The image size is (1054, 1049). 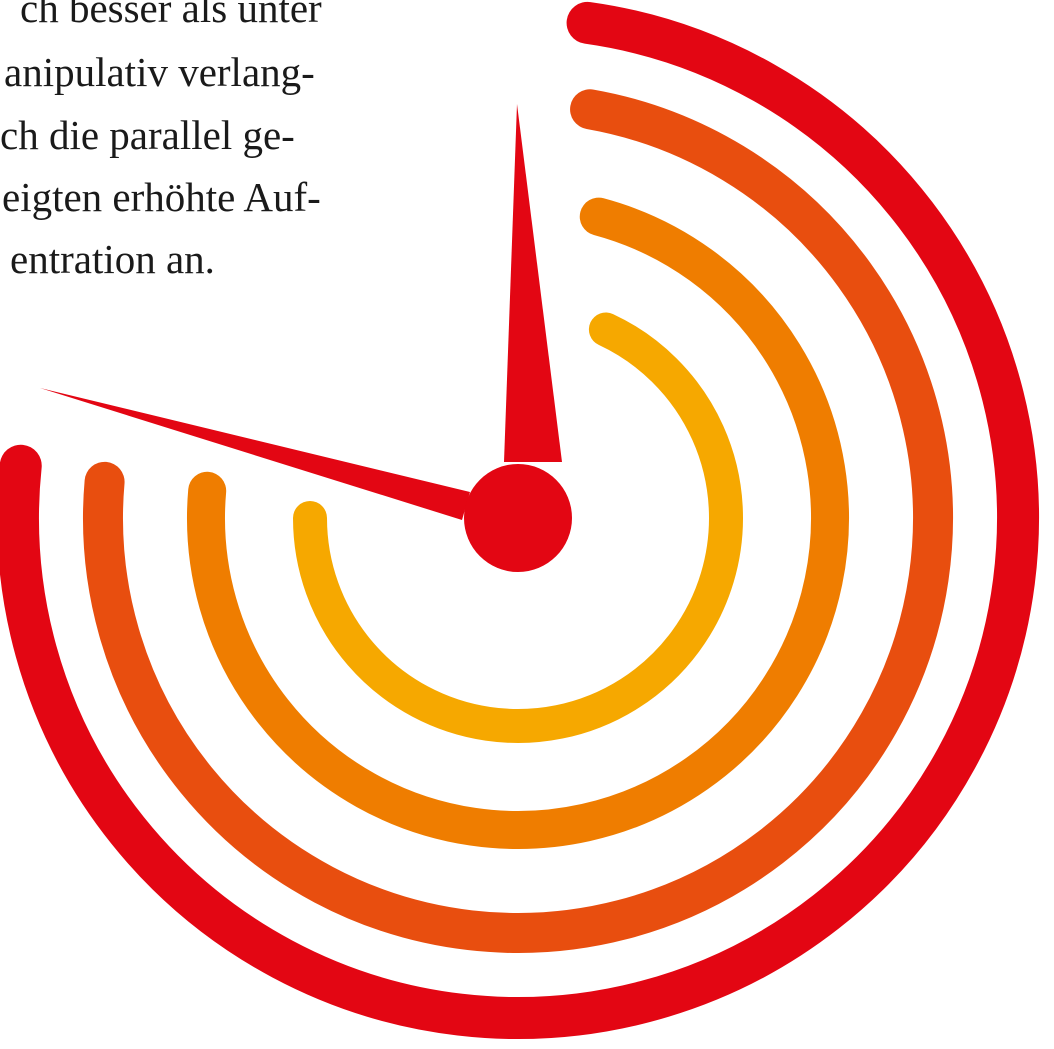 What do you see at coordinates (255, 454) in the screenshot?
I see `needle-left` at bounding box center [255, 454].